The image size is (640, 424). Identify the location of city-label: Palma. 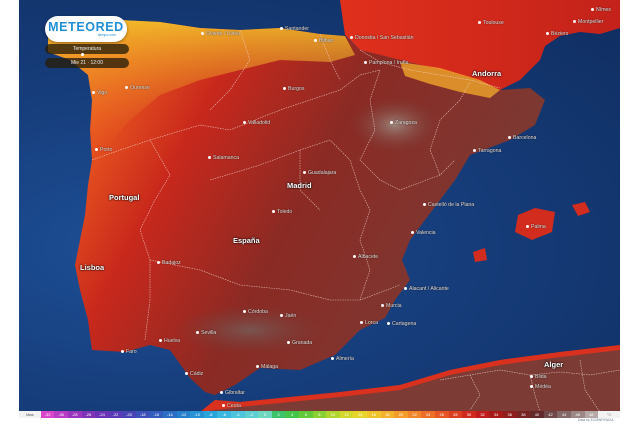
(536, 227).